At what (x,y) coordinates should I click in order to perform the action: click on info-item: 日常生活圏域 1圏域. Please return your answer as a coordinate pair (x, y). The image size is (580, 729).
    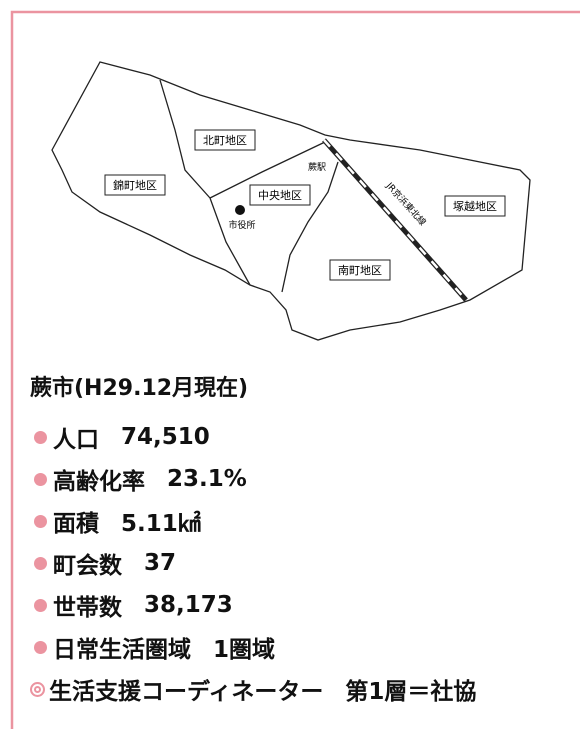
    Looking at the image, I should click on (154, 647).